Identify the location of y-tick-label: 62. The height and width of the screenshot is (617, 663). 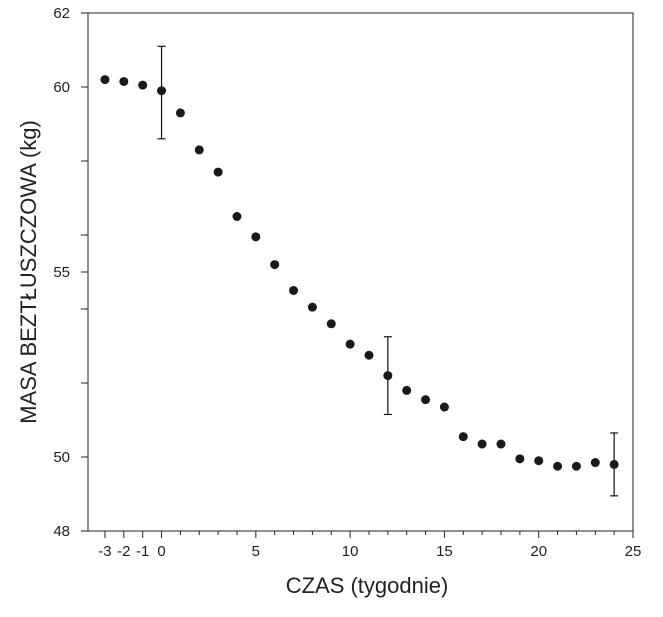
(61, 13).